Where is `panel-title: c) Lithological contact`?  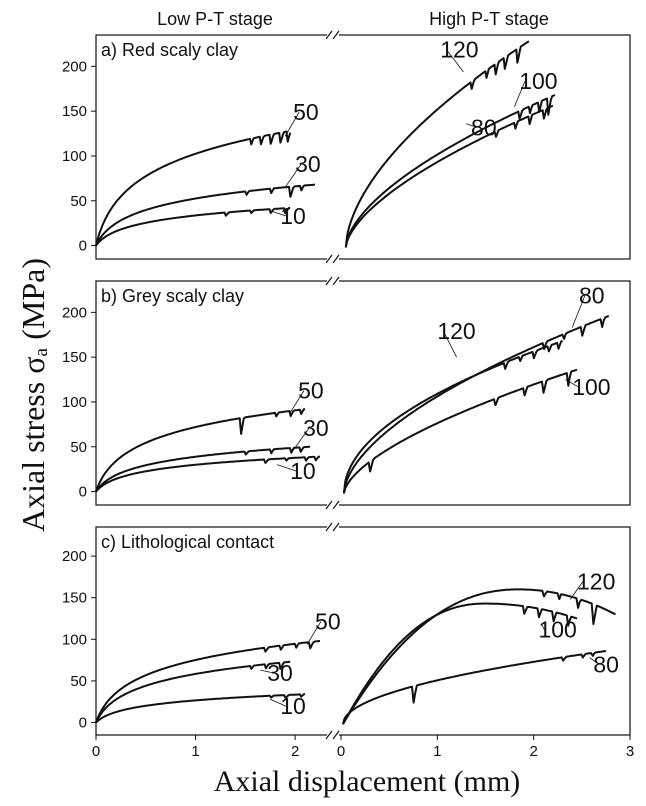 panel-title: c) Lithological contact is located at coordinates (187, 542).